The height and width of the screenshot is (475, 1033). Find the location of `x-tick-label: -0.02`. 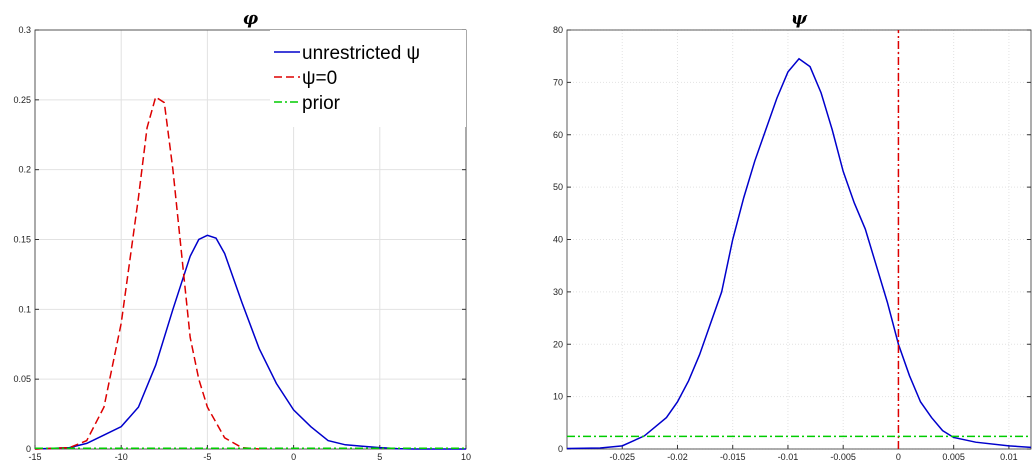

x-tick-label: -0.02 is located at coordinates (677, 457).